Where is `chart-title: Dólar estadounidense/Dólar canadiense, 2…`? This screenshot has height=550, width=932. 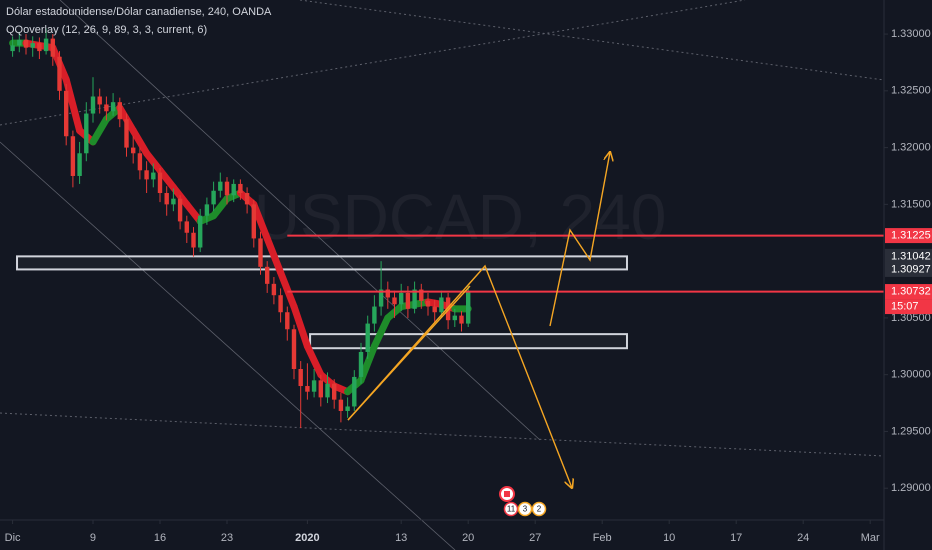 chart-title: Dólar estadounidense/Dólar canadiense, 2… is located at coordinates (139, 12).